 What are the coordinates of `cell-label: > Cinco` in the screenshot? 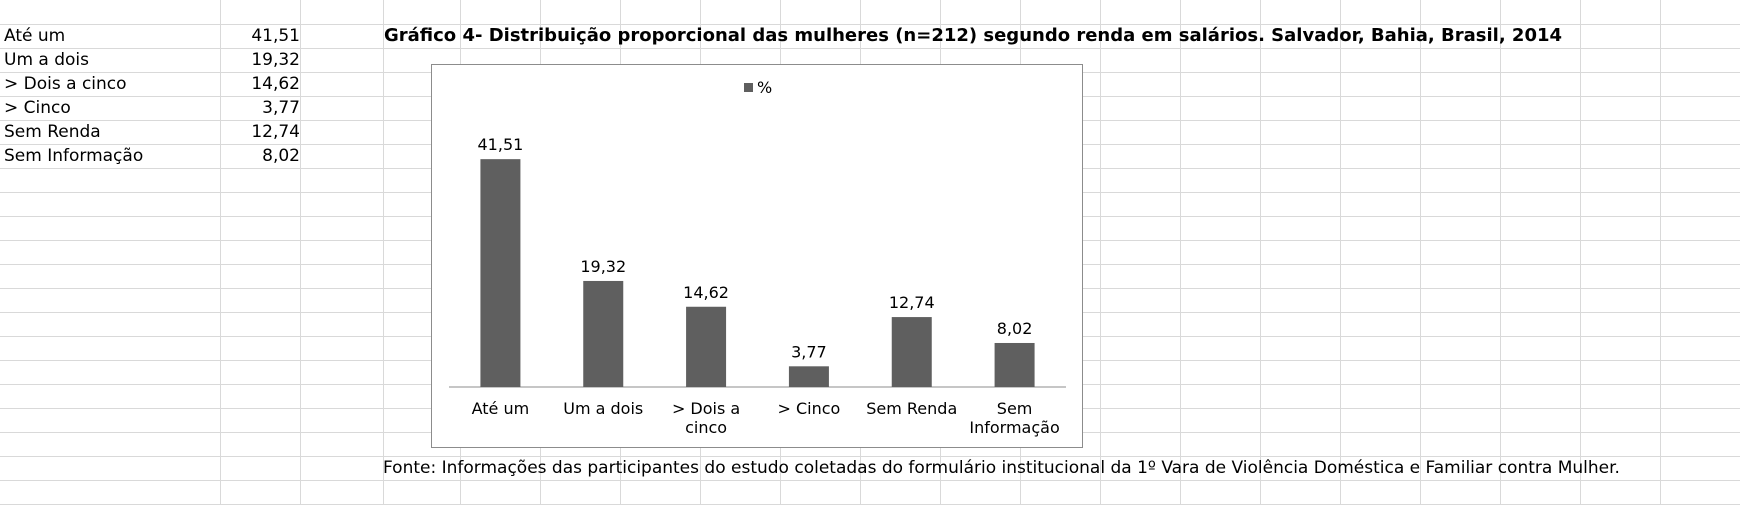 It's located at (37, 108).